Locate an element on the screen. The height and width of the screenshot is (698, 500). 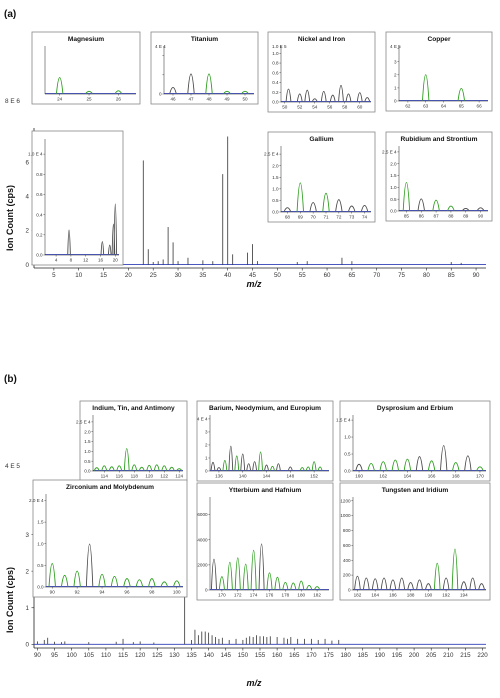
panel-label: (a) is located at coordinates (10, 14).